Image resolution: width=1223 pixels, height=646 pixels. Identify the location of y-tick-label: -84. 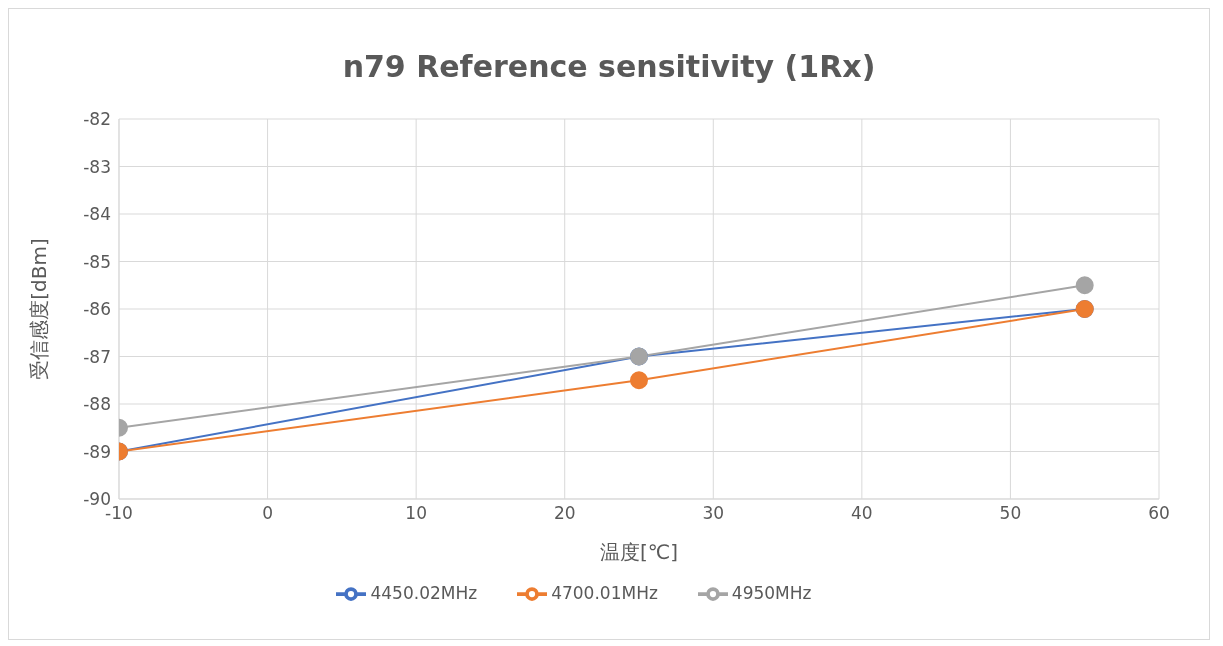
(97, 214).